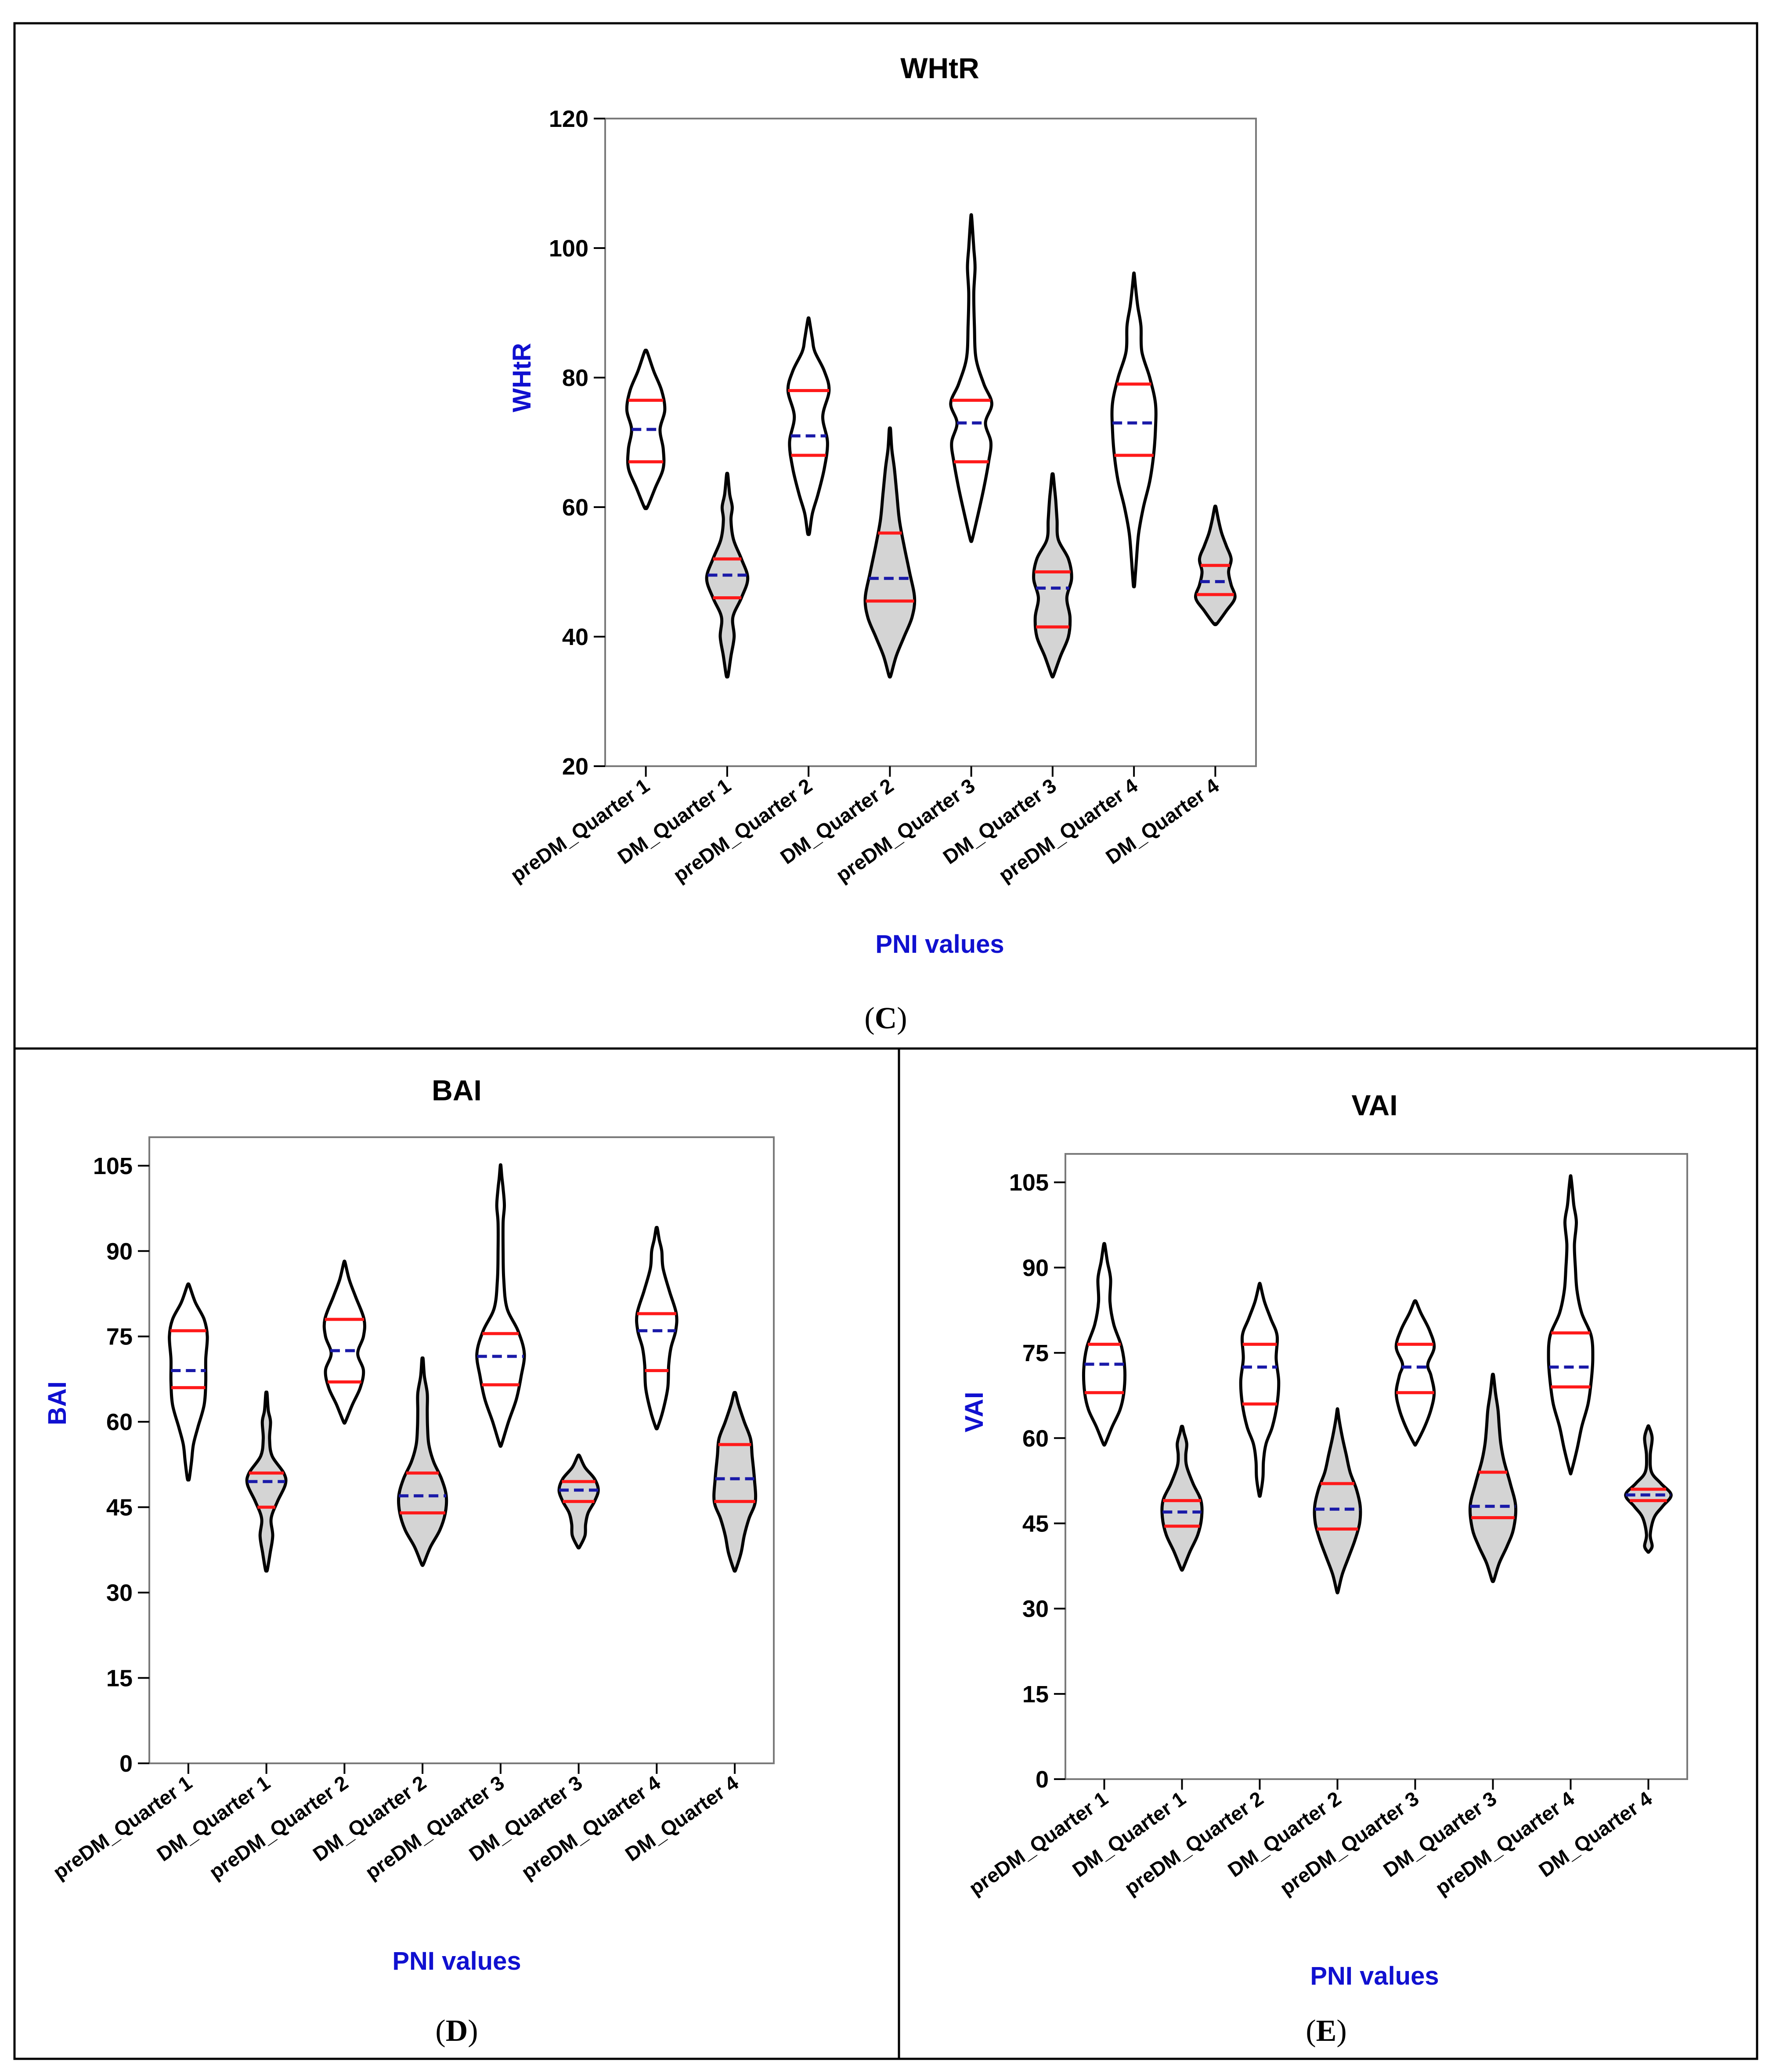 This screenshot has width=1772, height=2072. Describe the element at coordinates (1374, 1105) in the screenshot. I see `panel-e-title: VAI` at that location.